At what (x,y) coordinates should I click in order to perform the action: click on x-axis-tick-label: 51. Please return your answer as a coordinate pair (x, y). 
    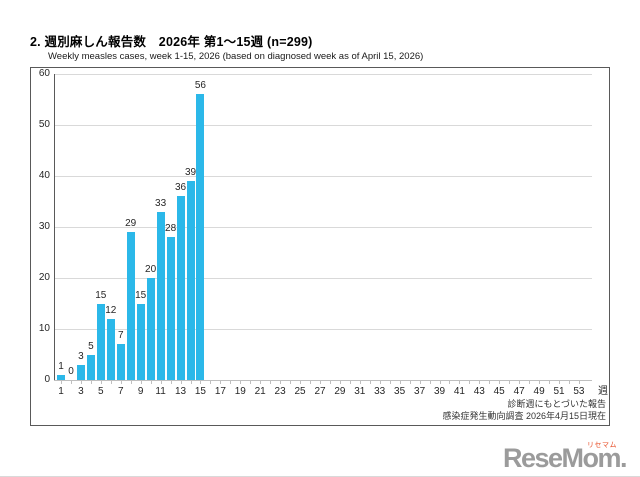
    Looking at the image, I should click on (559, 391).